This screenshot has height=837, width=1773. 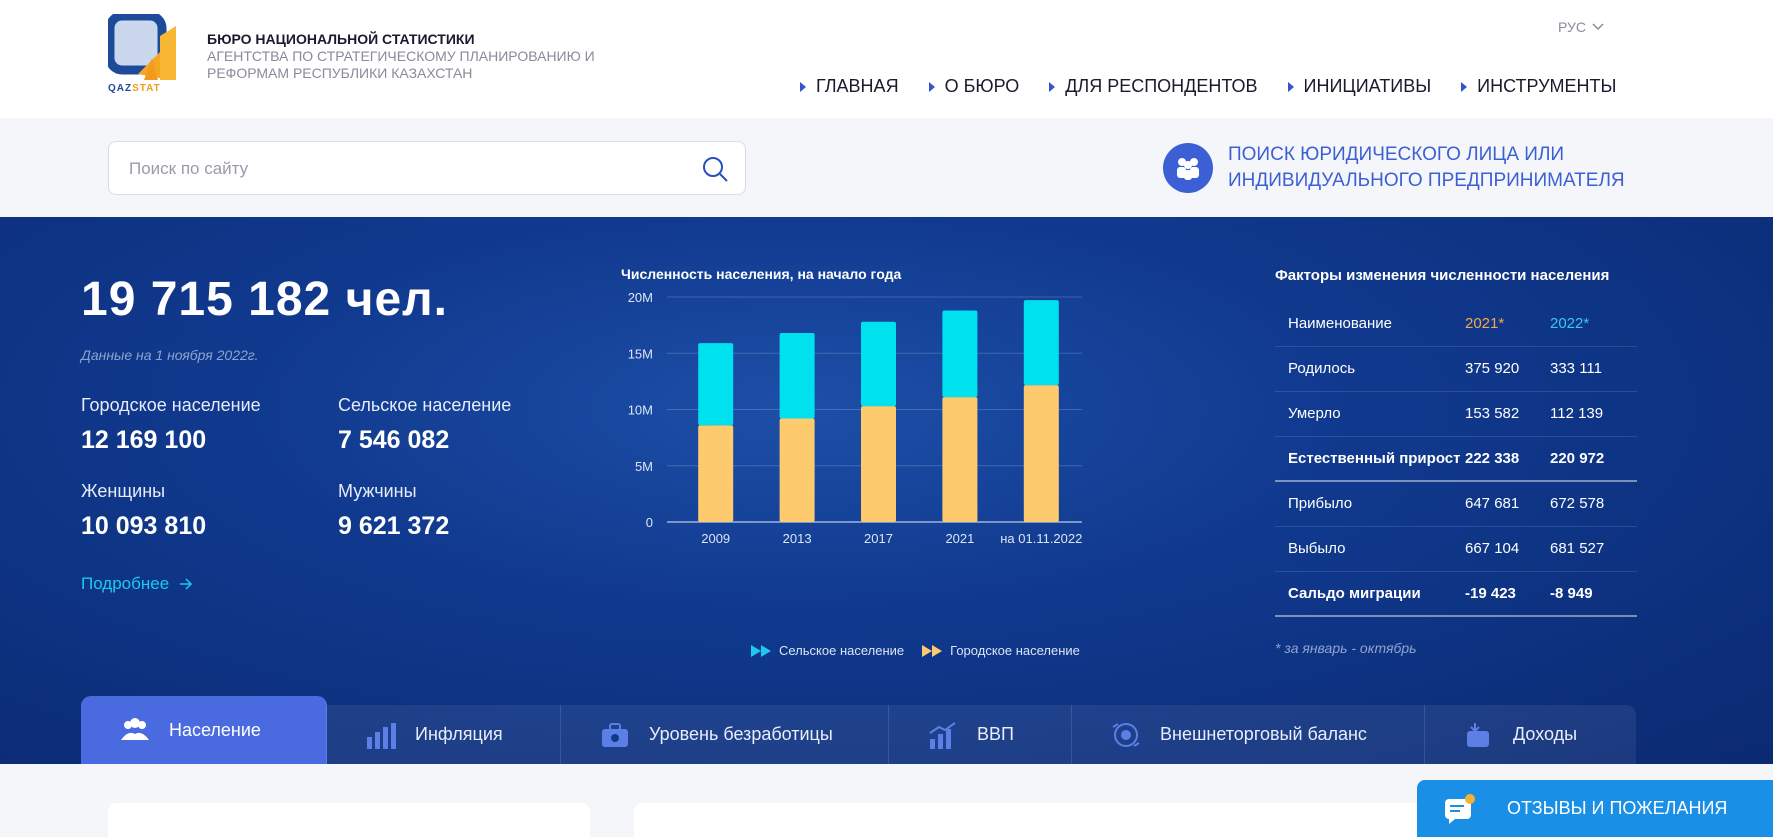 What do you see at coordinates (137, 584) in the screenshot?
I see `more-link: Подробнее` at bounding box center [137, 584].